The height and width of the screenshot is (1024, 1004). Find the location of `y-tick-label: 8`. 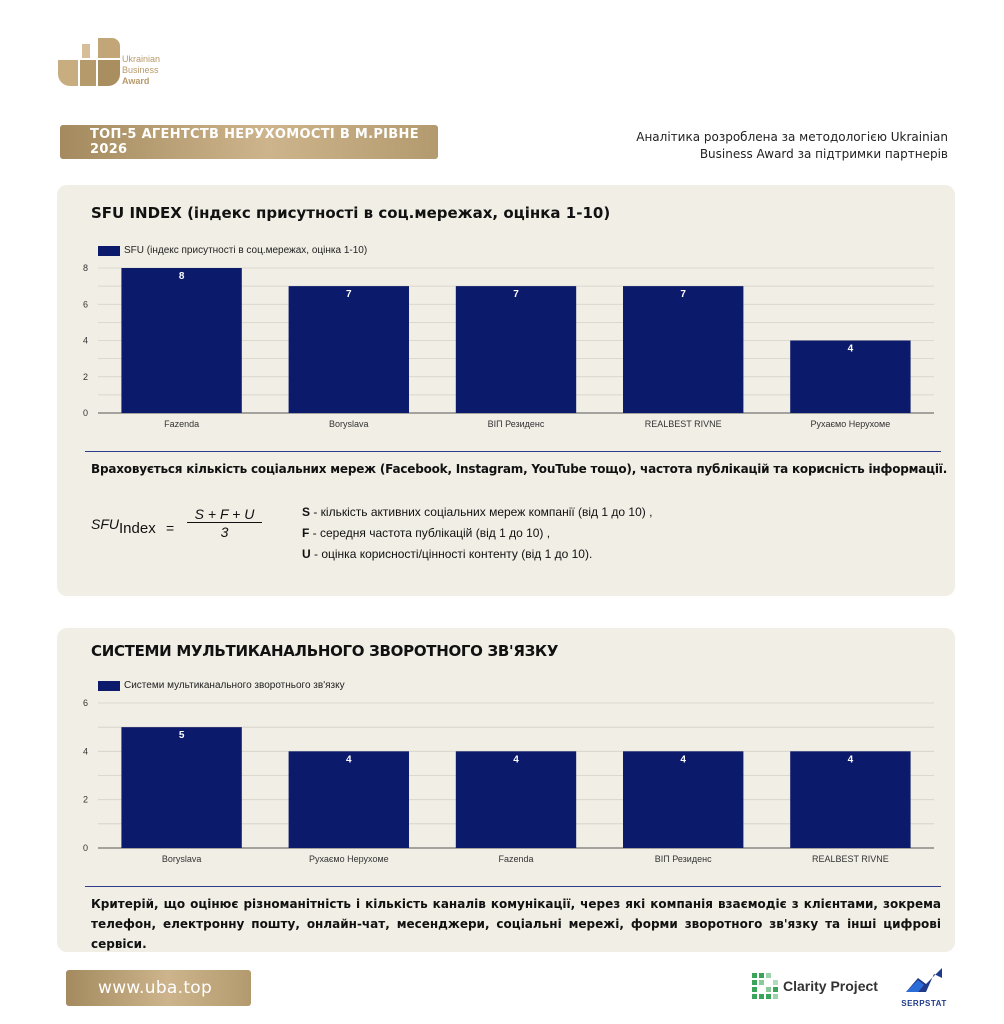

y-tick-label: 8 is located at coordinates (85, 268).